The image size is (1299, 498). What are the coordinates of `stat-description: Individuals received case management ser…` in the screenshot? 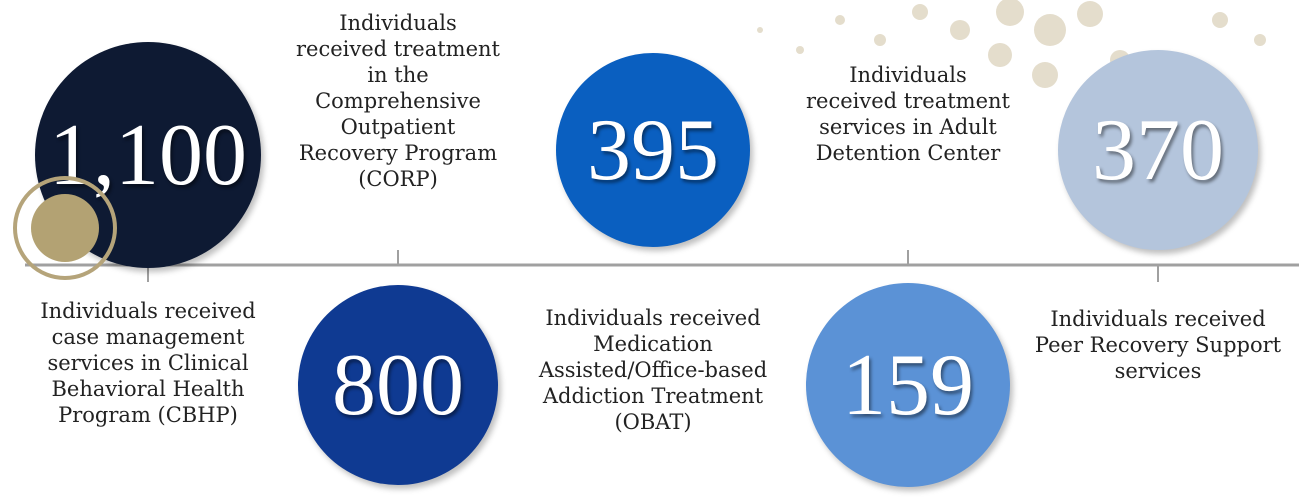 It's located at (148, 363).